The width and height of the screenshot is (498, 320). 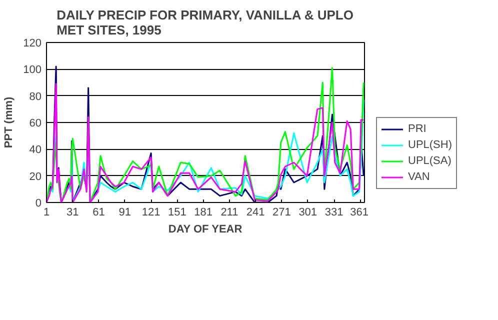 What do you see at coordinates (46, 212) in the screenshot?
I see `x-tick-label: 1` at bounding box center [46, 212].